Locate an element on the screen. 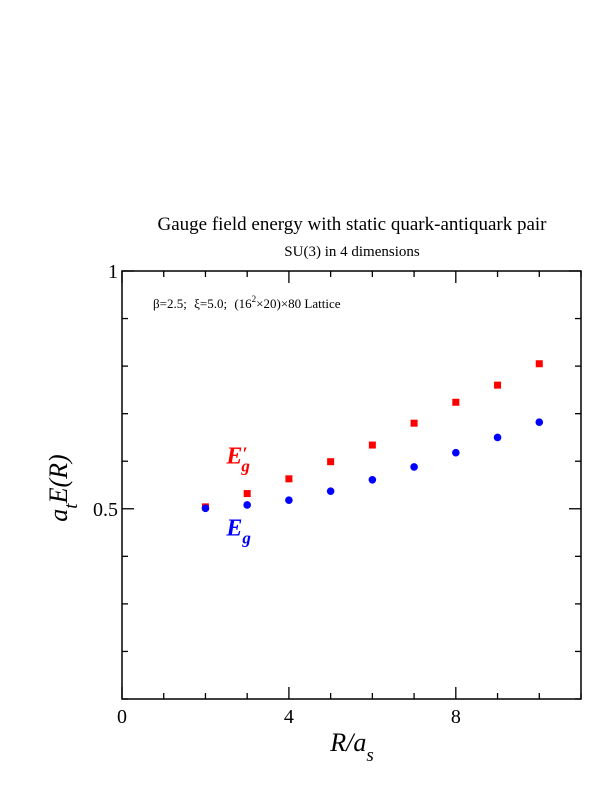 The image size is (612, 792). y-tick-label: 1 is located at coordinates (113, 272).